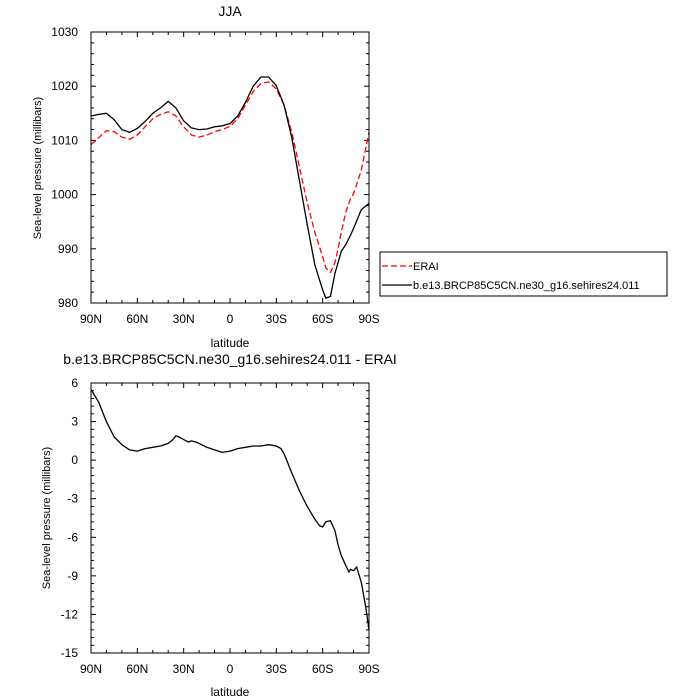  What do you see at coordinates (91, 669) in the screenshot?
I see `bottom-x-tick-label: 90N` at bounding box center [91, 669].